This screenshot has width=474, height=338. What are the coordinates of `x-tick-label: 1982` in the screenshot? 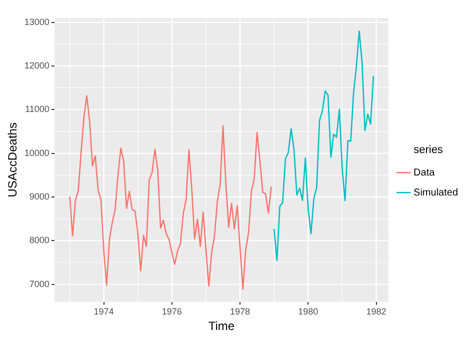 It's located at (376, 311).